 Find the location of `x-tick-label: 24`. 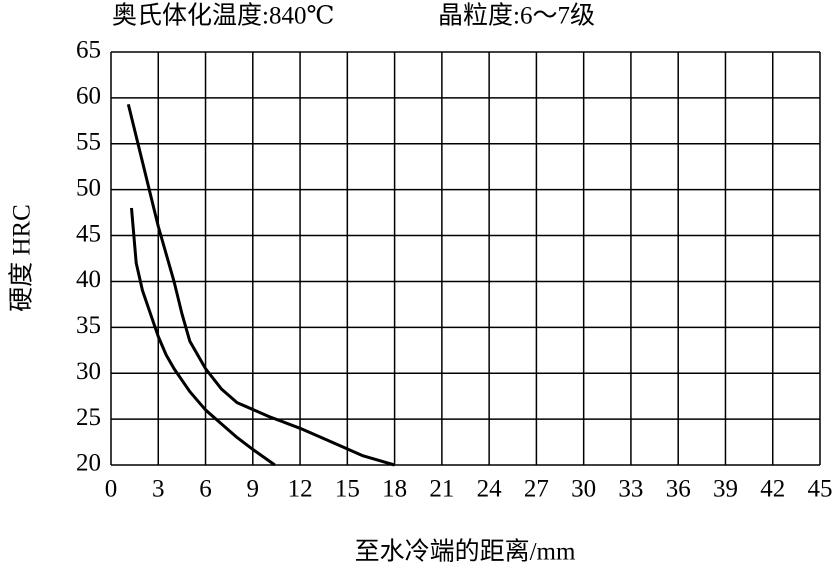

x-tick-label: 24 is located at coordinates (490, 489).